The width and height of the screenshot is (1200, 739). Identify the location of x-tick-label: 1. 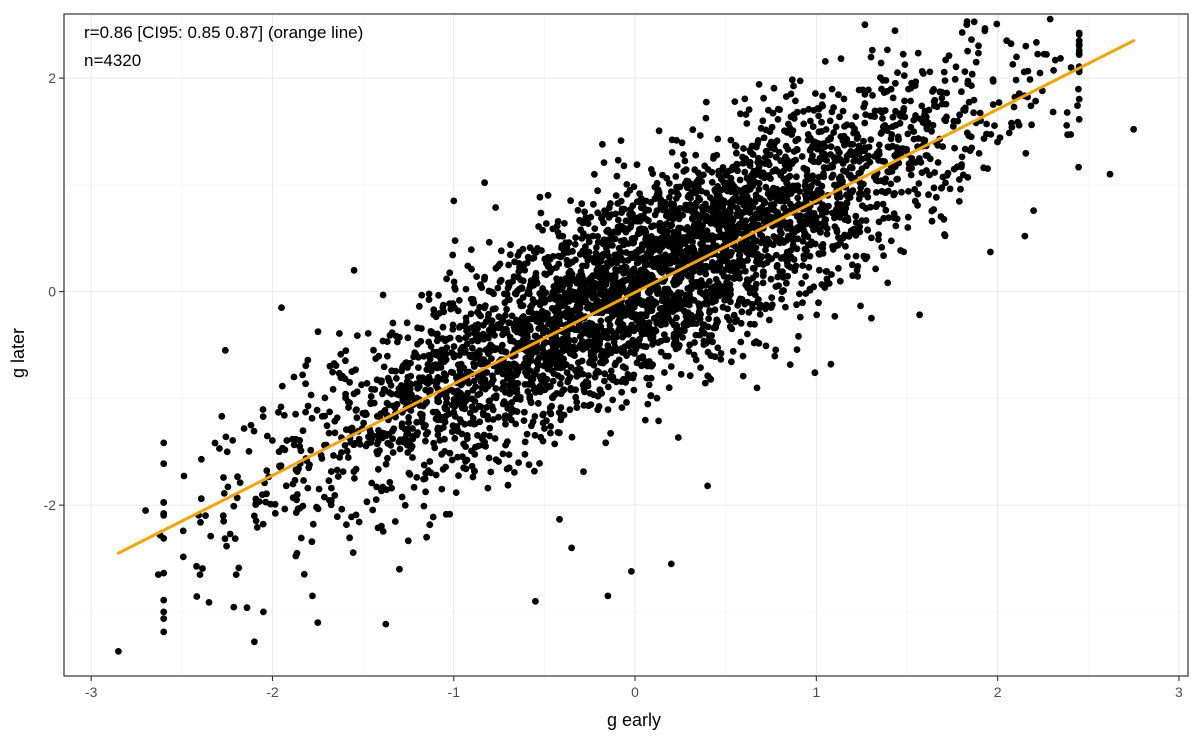
(816, 692).